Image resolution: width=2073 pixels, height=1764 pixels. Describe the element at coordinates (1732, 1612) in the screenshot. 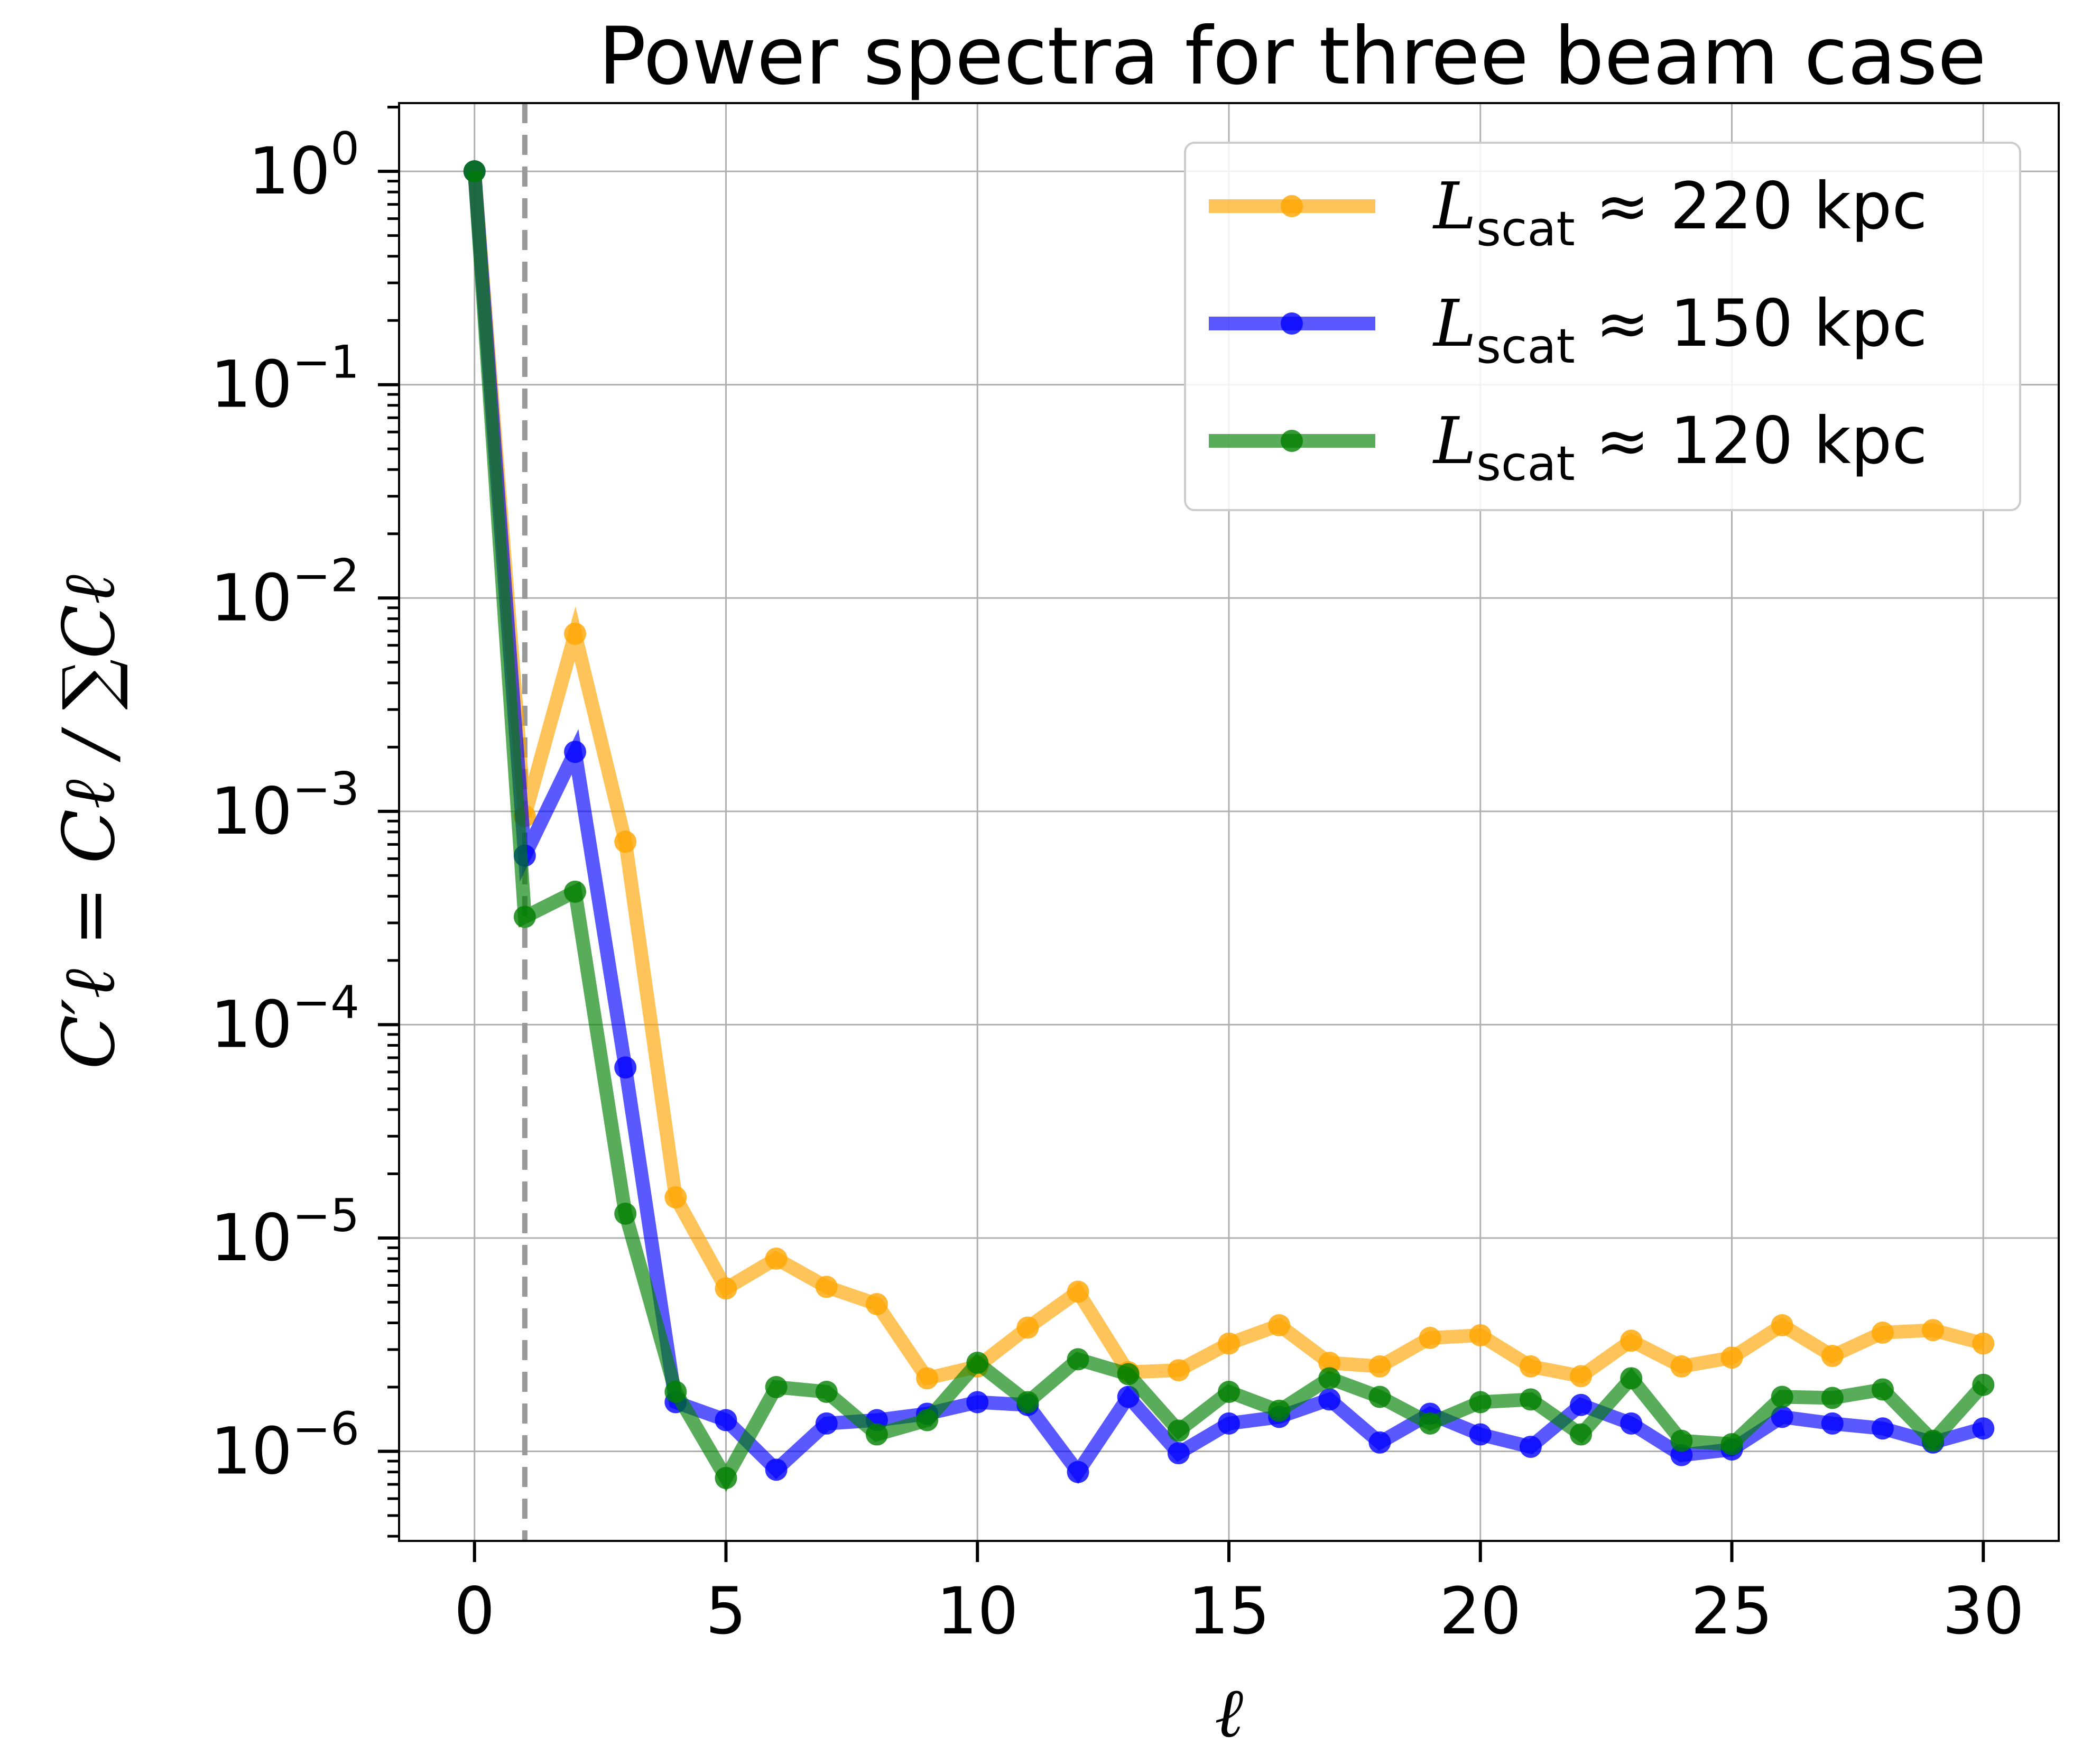

I see `x-tick-label: 25` at that location.